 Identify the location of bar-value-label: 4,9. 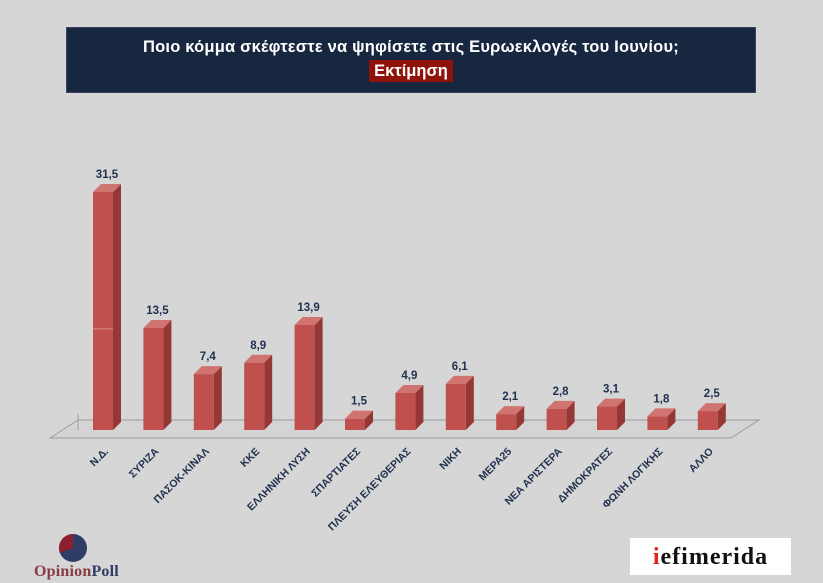
(409, 376).